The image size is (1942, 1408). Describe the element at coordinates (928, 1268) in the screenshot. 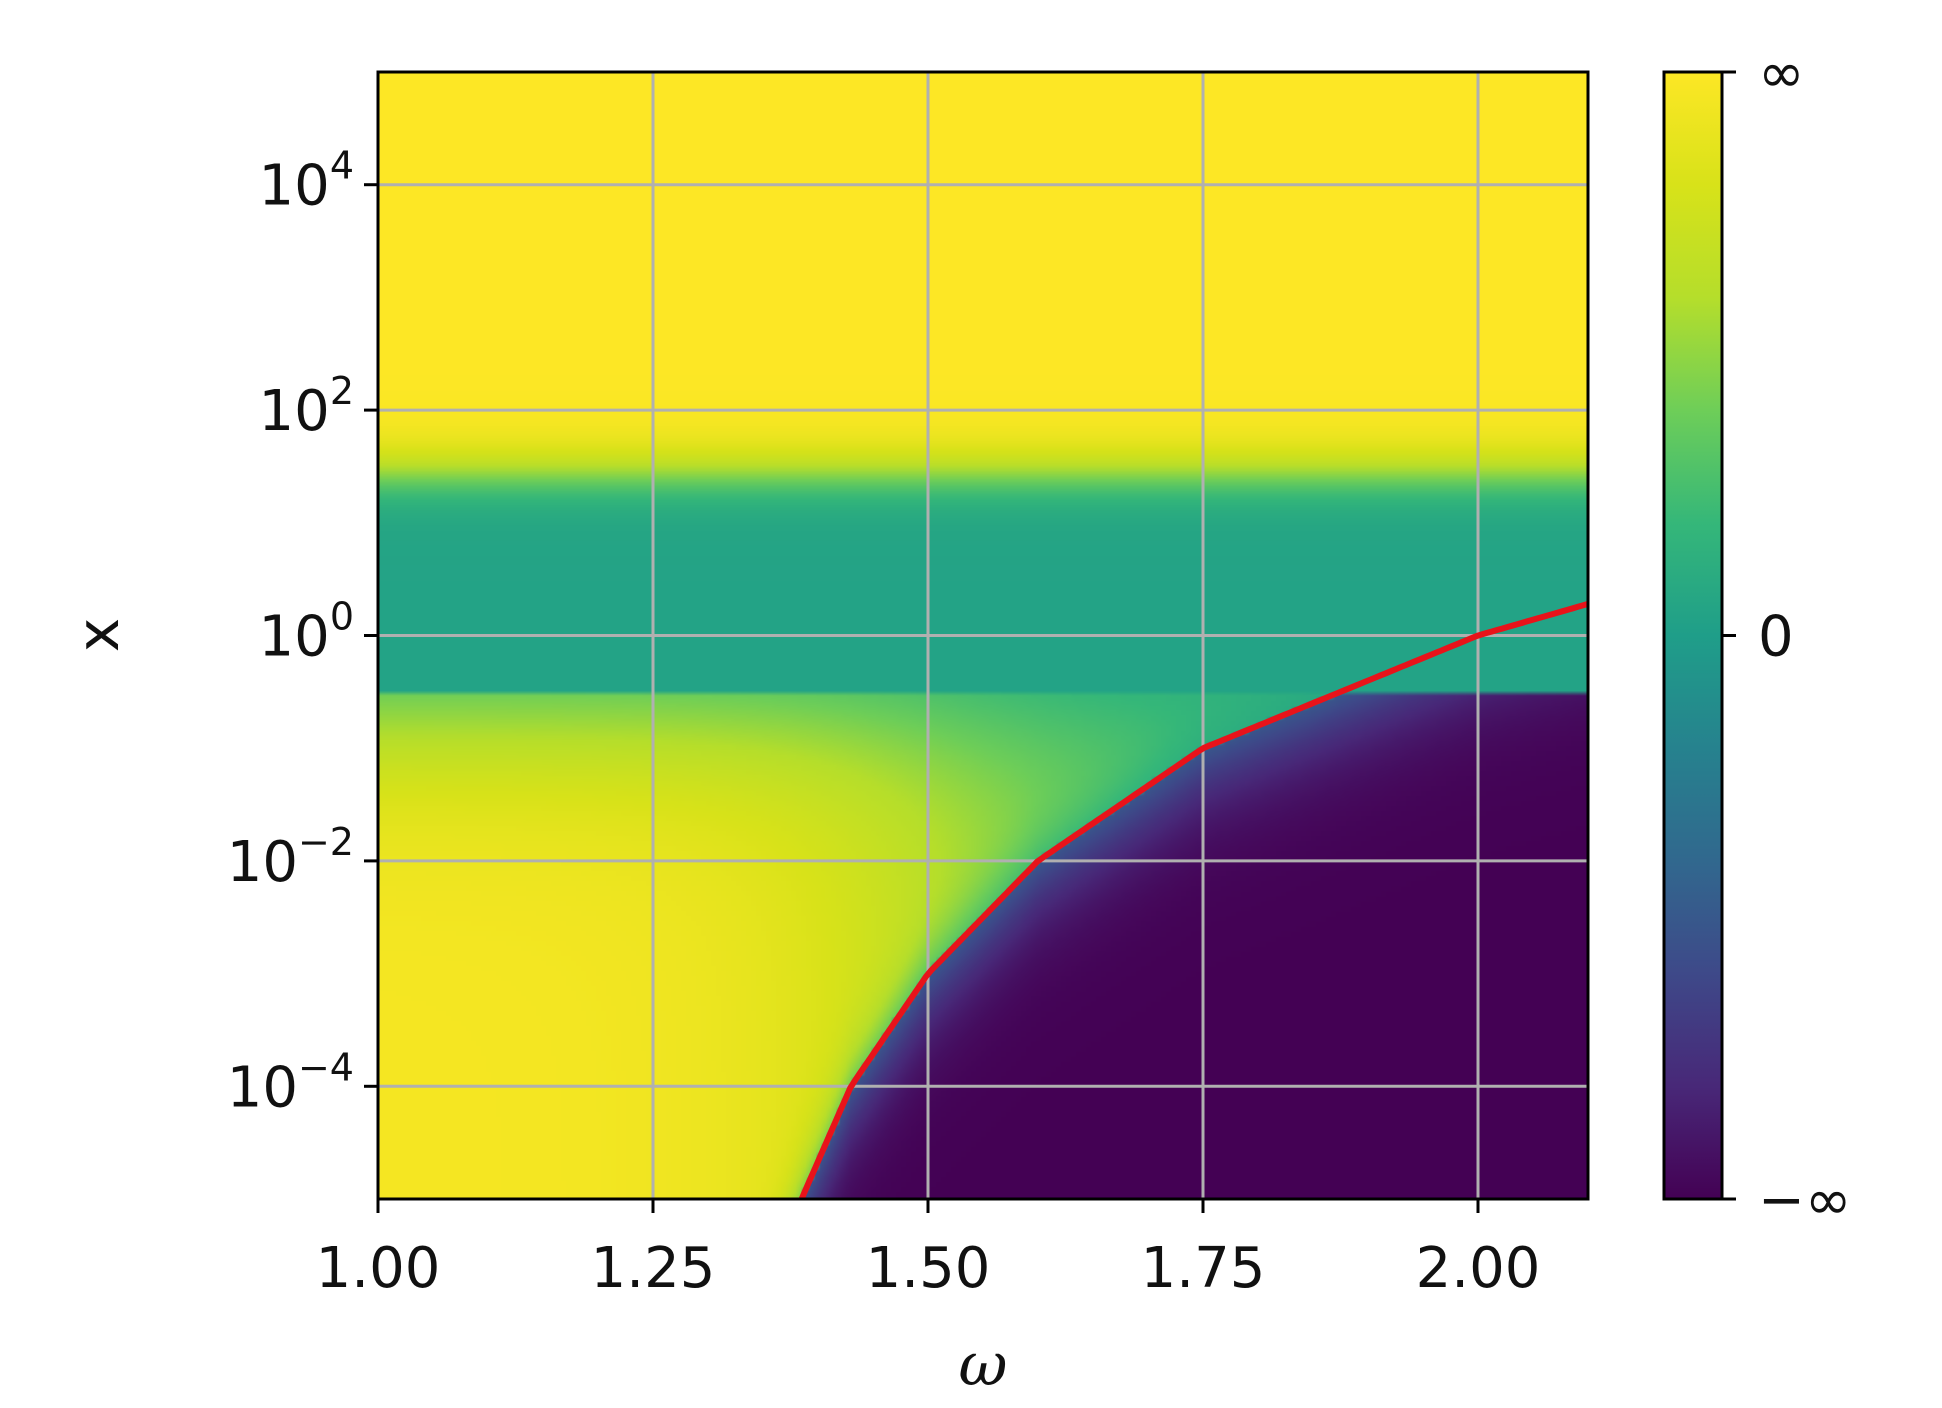

I see `x-tick-label: 1.50` at that location.